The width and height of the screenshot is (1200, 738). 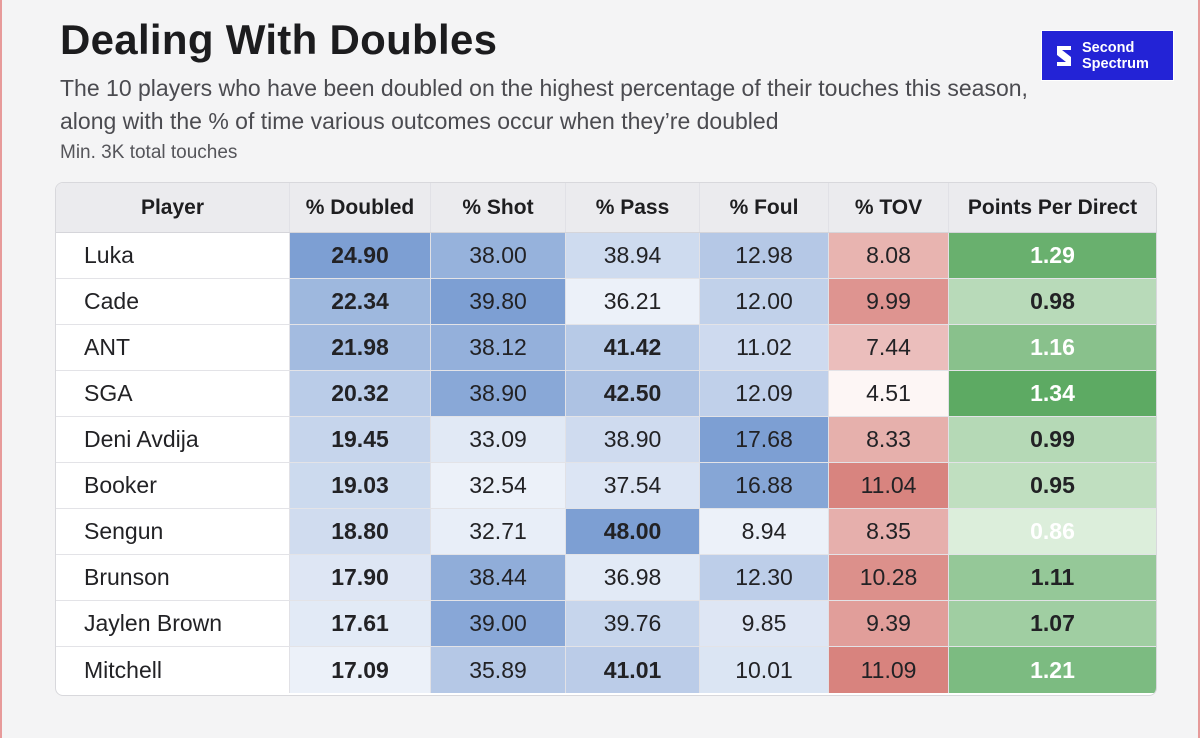 I want to click on header-pass: % Pass, so click(x=633, y=207).